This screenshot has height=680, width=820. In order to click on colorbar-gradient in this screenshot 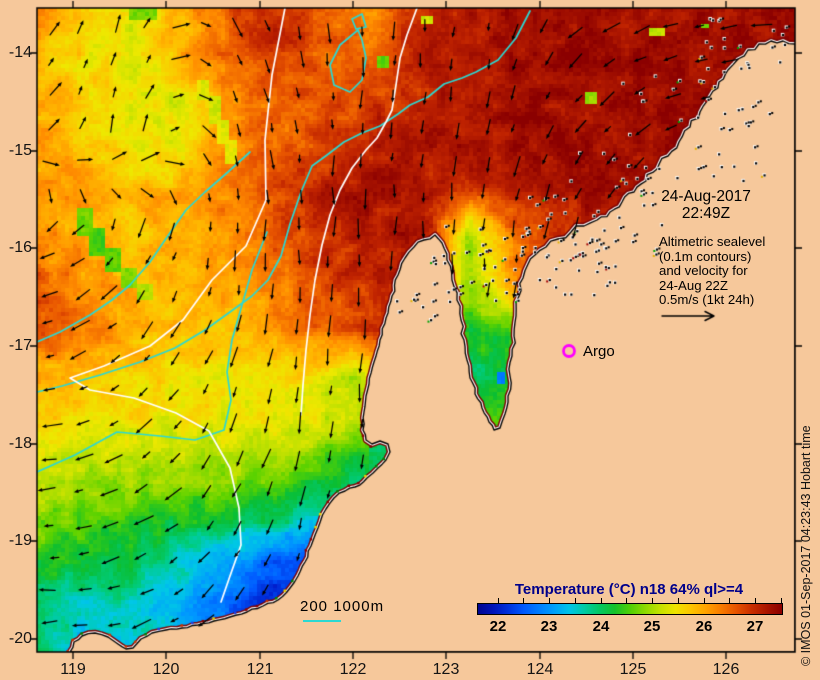, I will do `click(630, 609)`.